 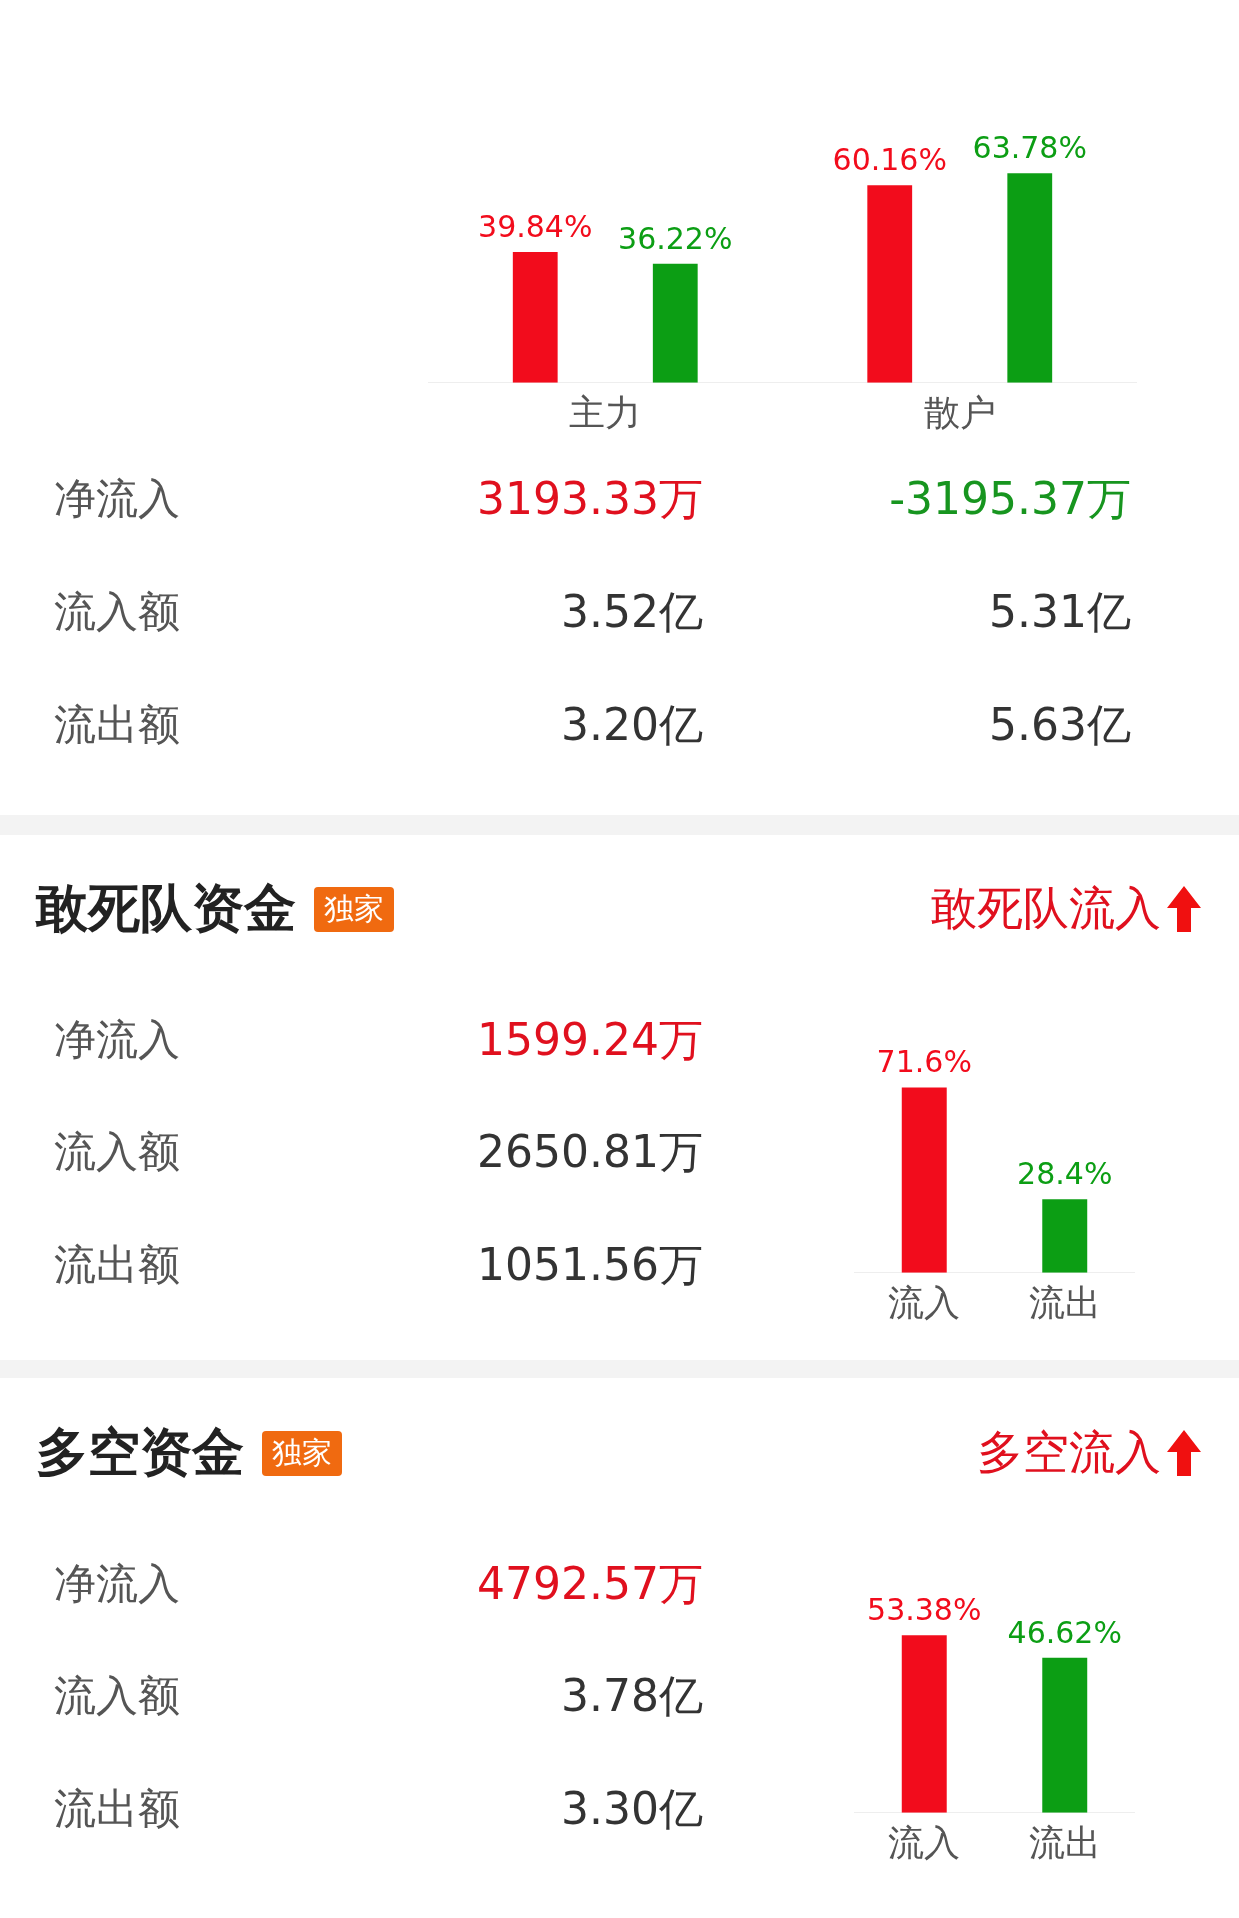 I want to click on data-label: 2650.81万, so click(x=590, y=1152).